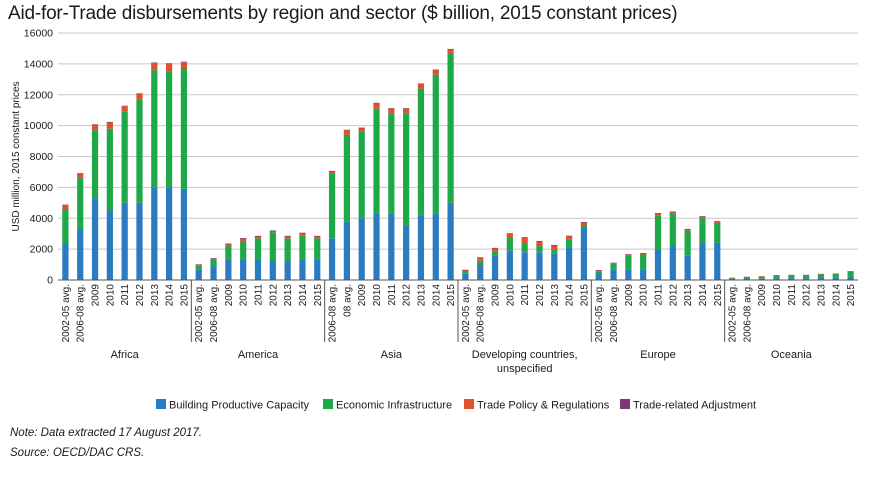 This screenshot has width=895, height=480. I want to click on x-tick-label: 2002-05 avg., so click(66, 313).